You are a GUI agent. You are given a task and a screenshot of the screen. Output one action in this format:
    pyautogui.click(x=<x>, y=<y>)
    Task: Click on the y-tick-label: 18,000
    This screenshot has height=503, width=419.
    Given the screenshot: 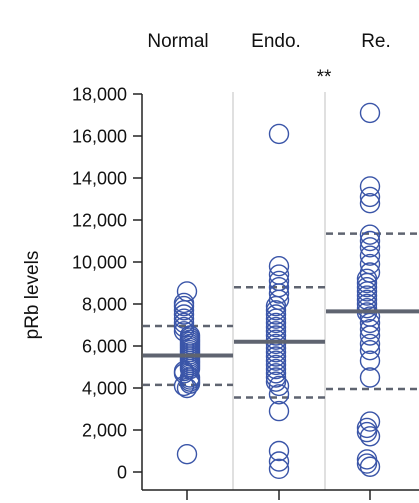 What is the action you would take?
    pyautogui.click(x=99, y=95)
    